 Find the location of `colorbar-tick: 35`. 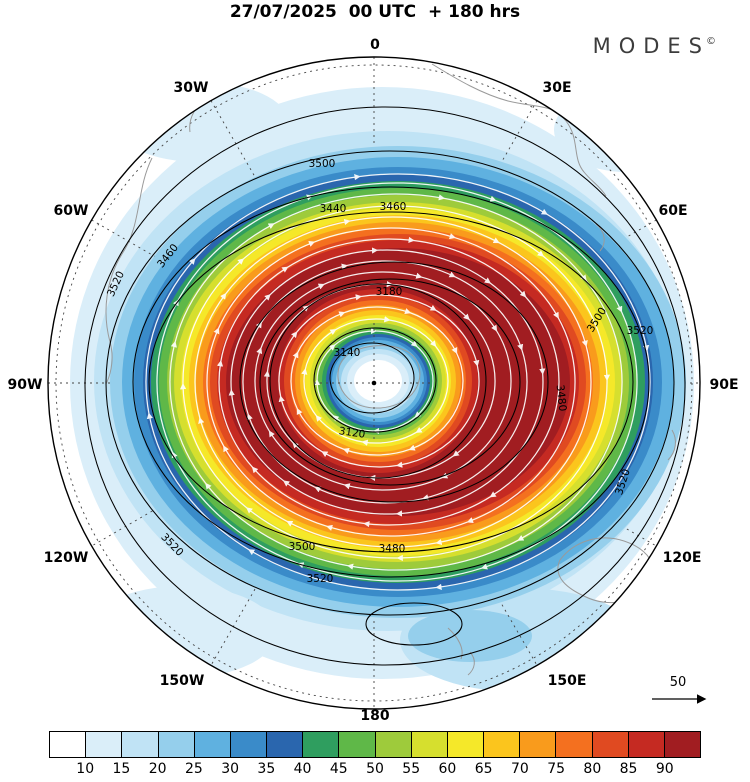

colorbar-tick: 35 is located at coordinates (266, 769).